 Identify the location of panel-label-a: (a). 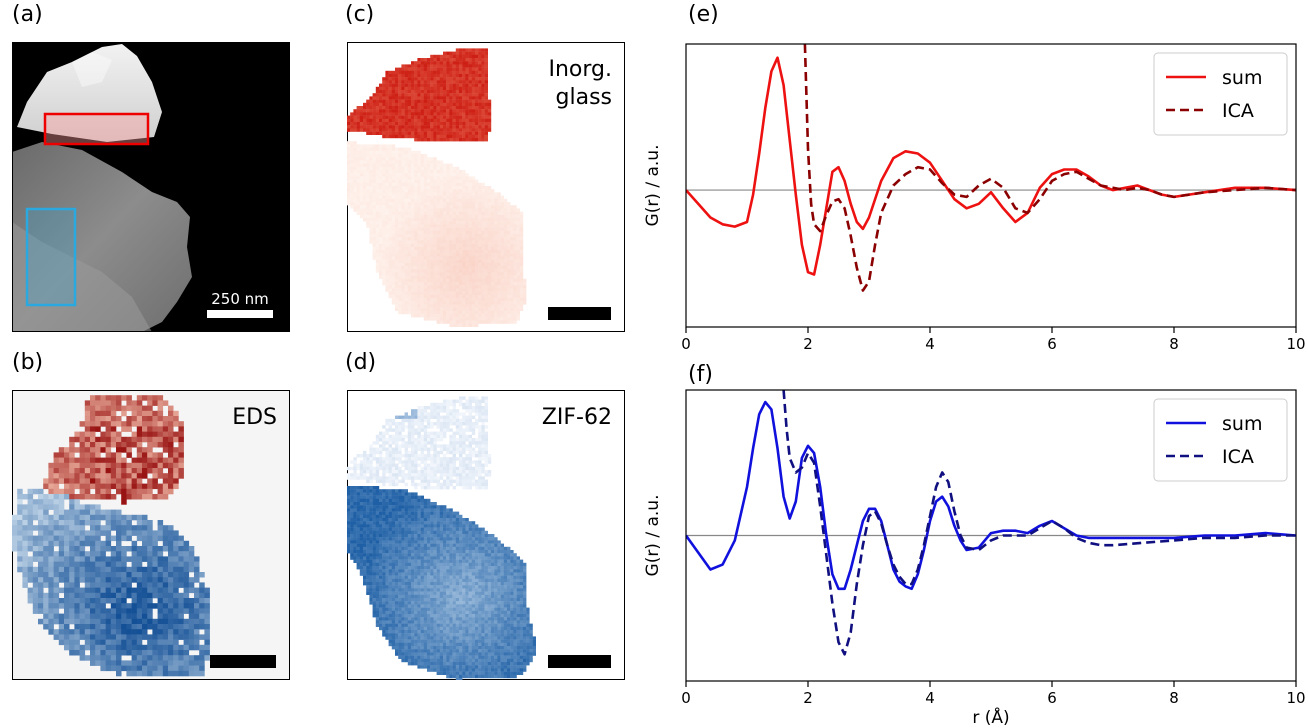
(27, 14).